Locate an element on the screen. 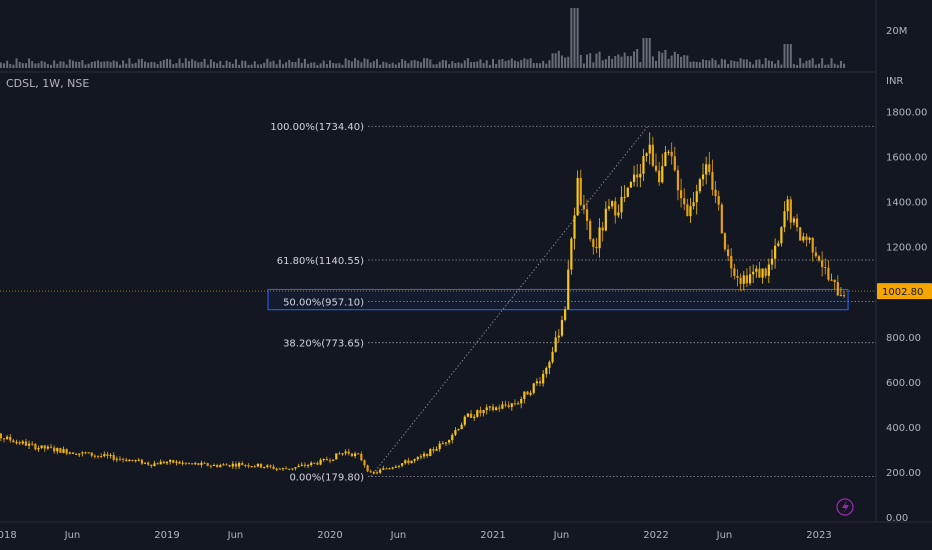 The image size is (932, 550). lightning-icon is located at coordinates (845, 507).